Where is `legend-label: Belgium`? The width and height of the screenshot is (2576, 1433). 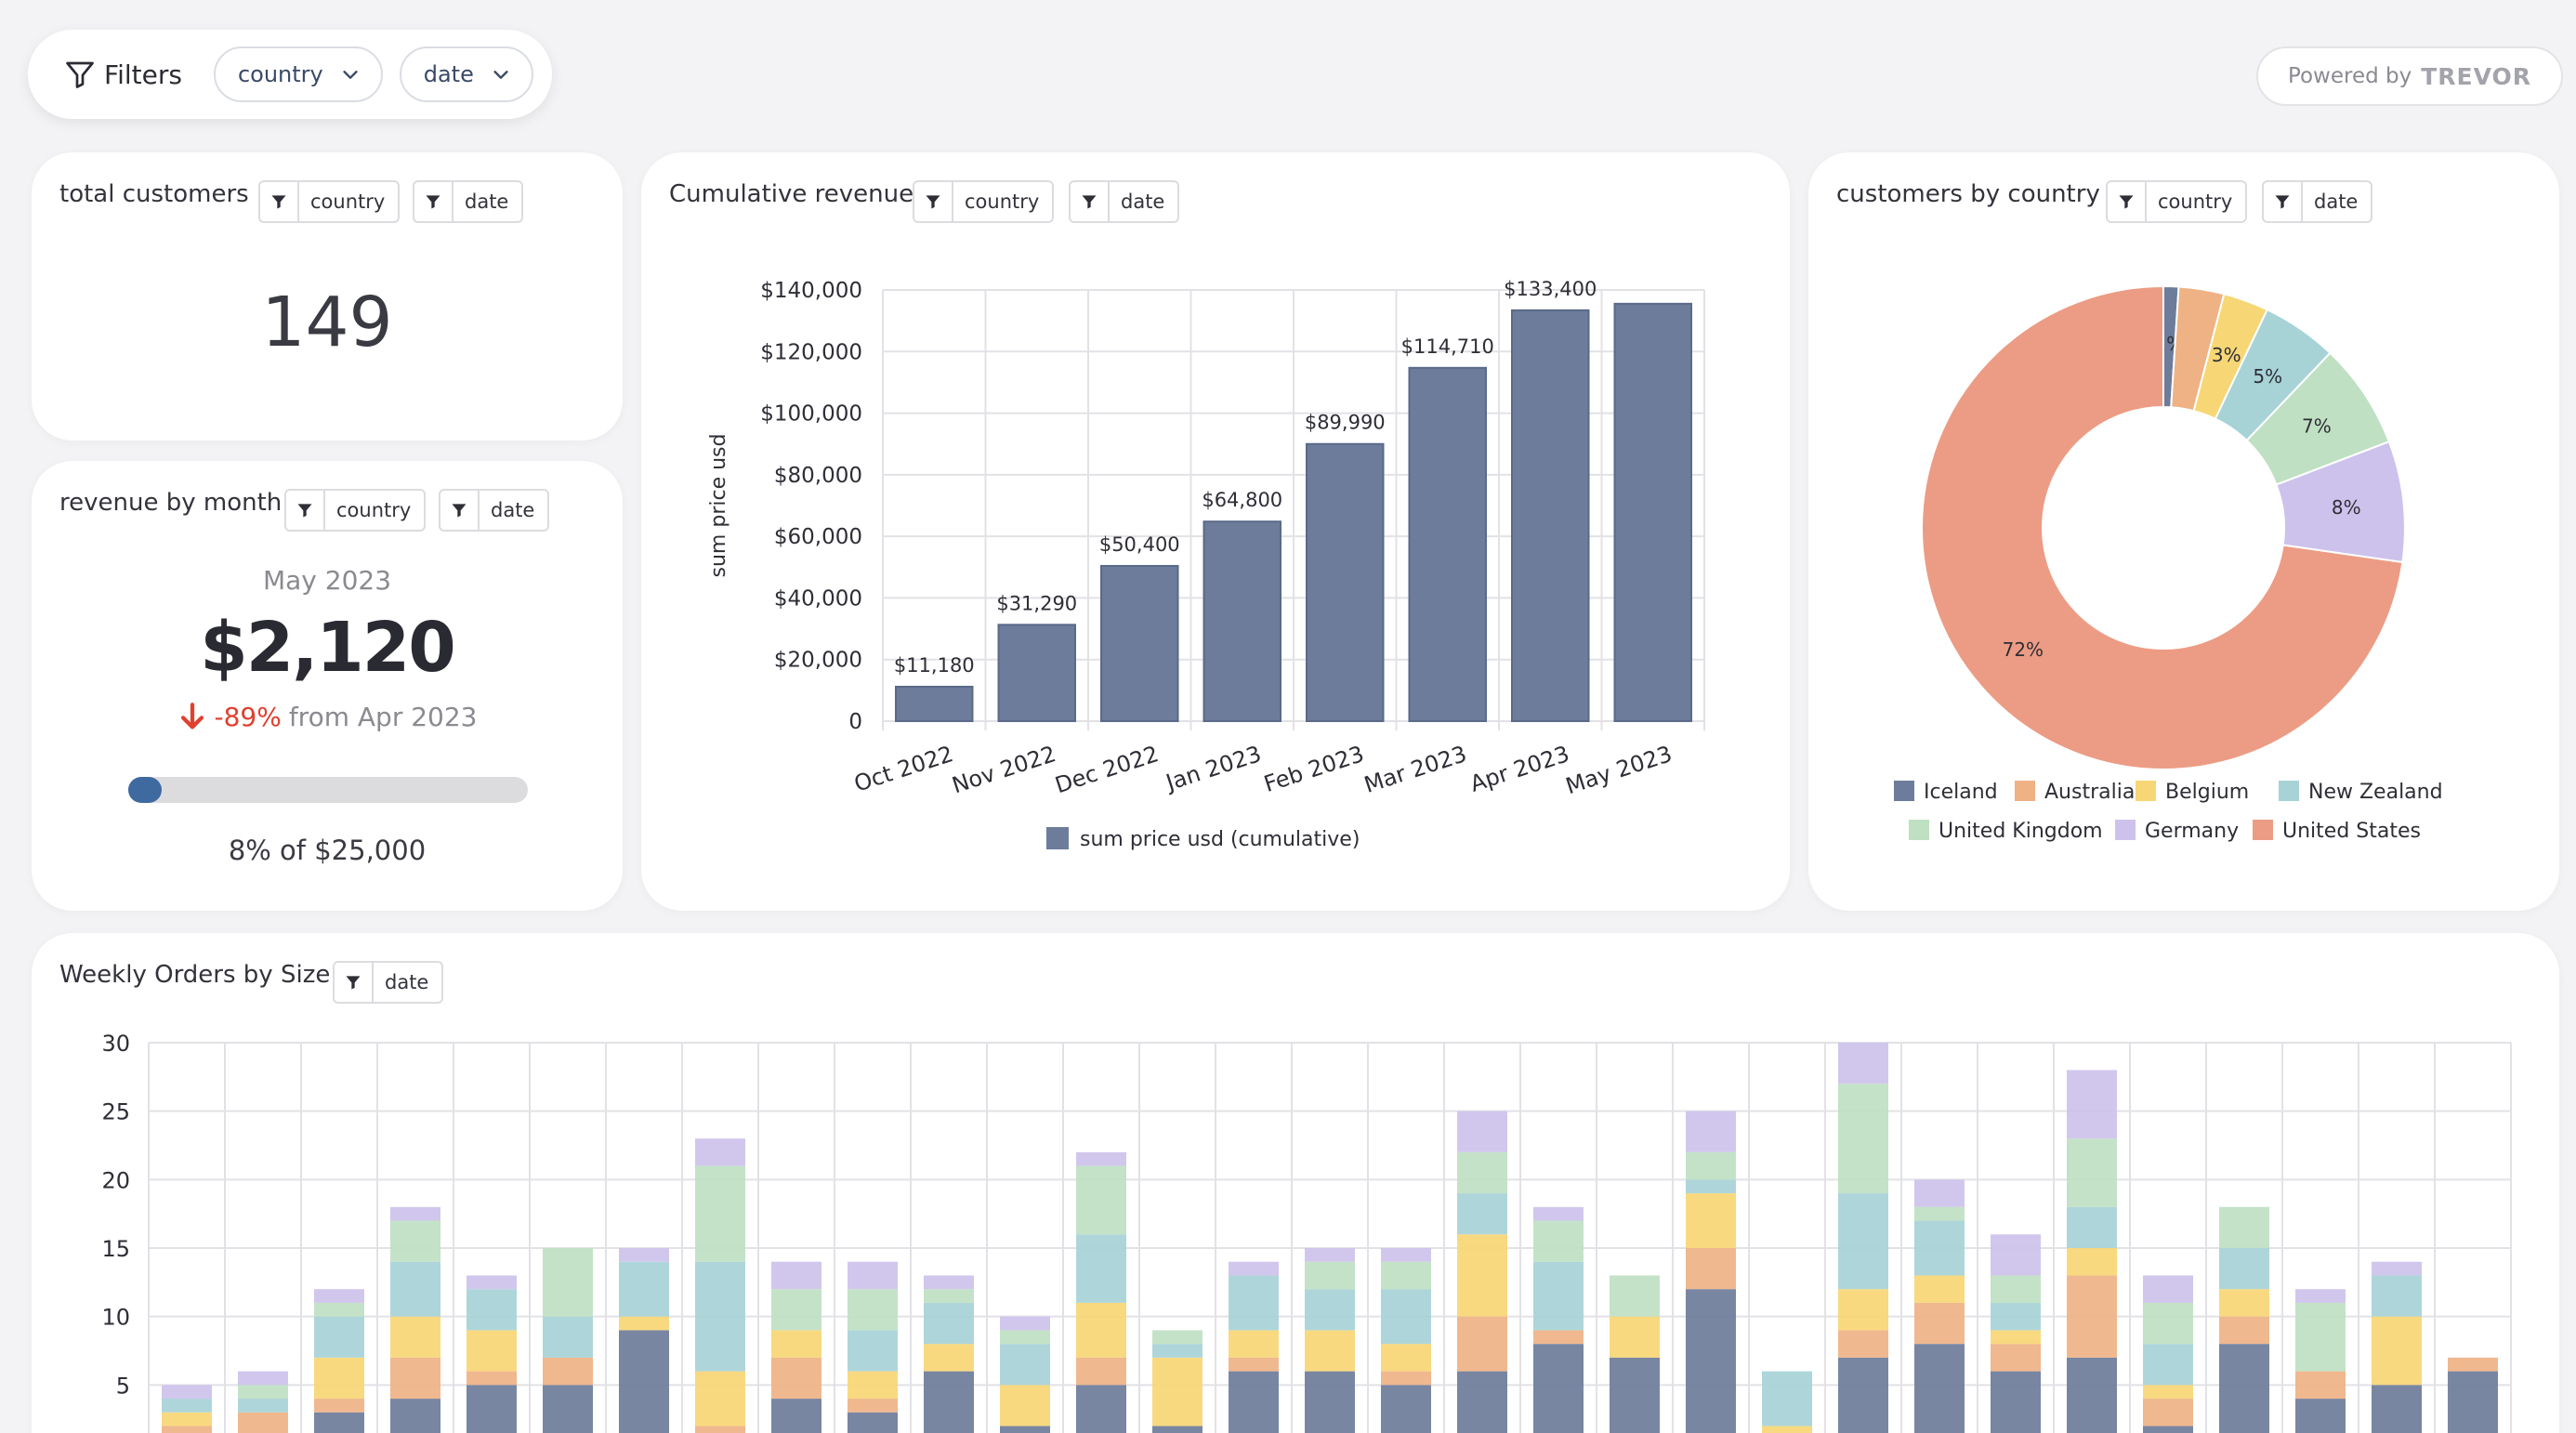 legend-label: Belgium is located at coordinates (2207, 792).